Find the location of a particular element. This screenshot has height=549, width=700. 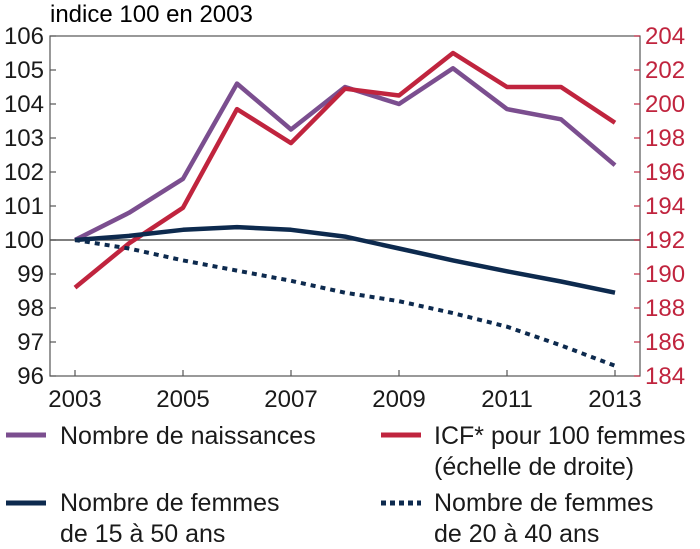

left-tick-label: 101 is located at coordinates (24, 206).